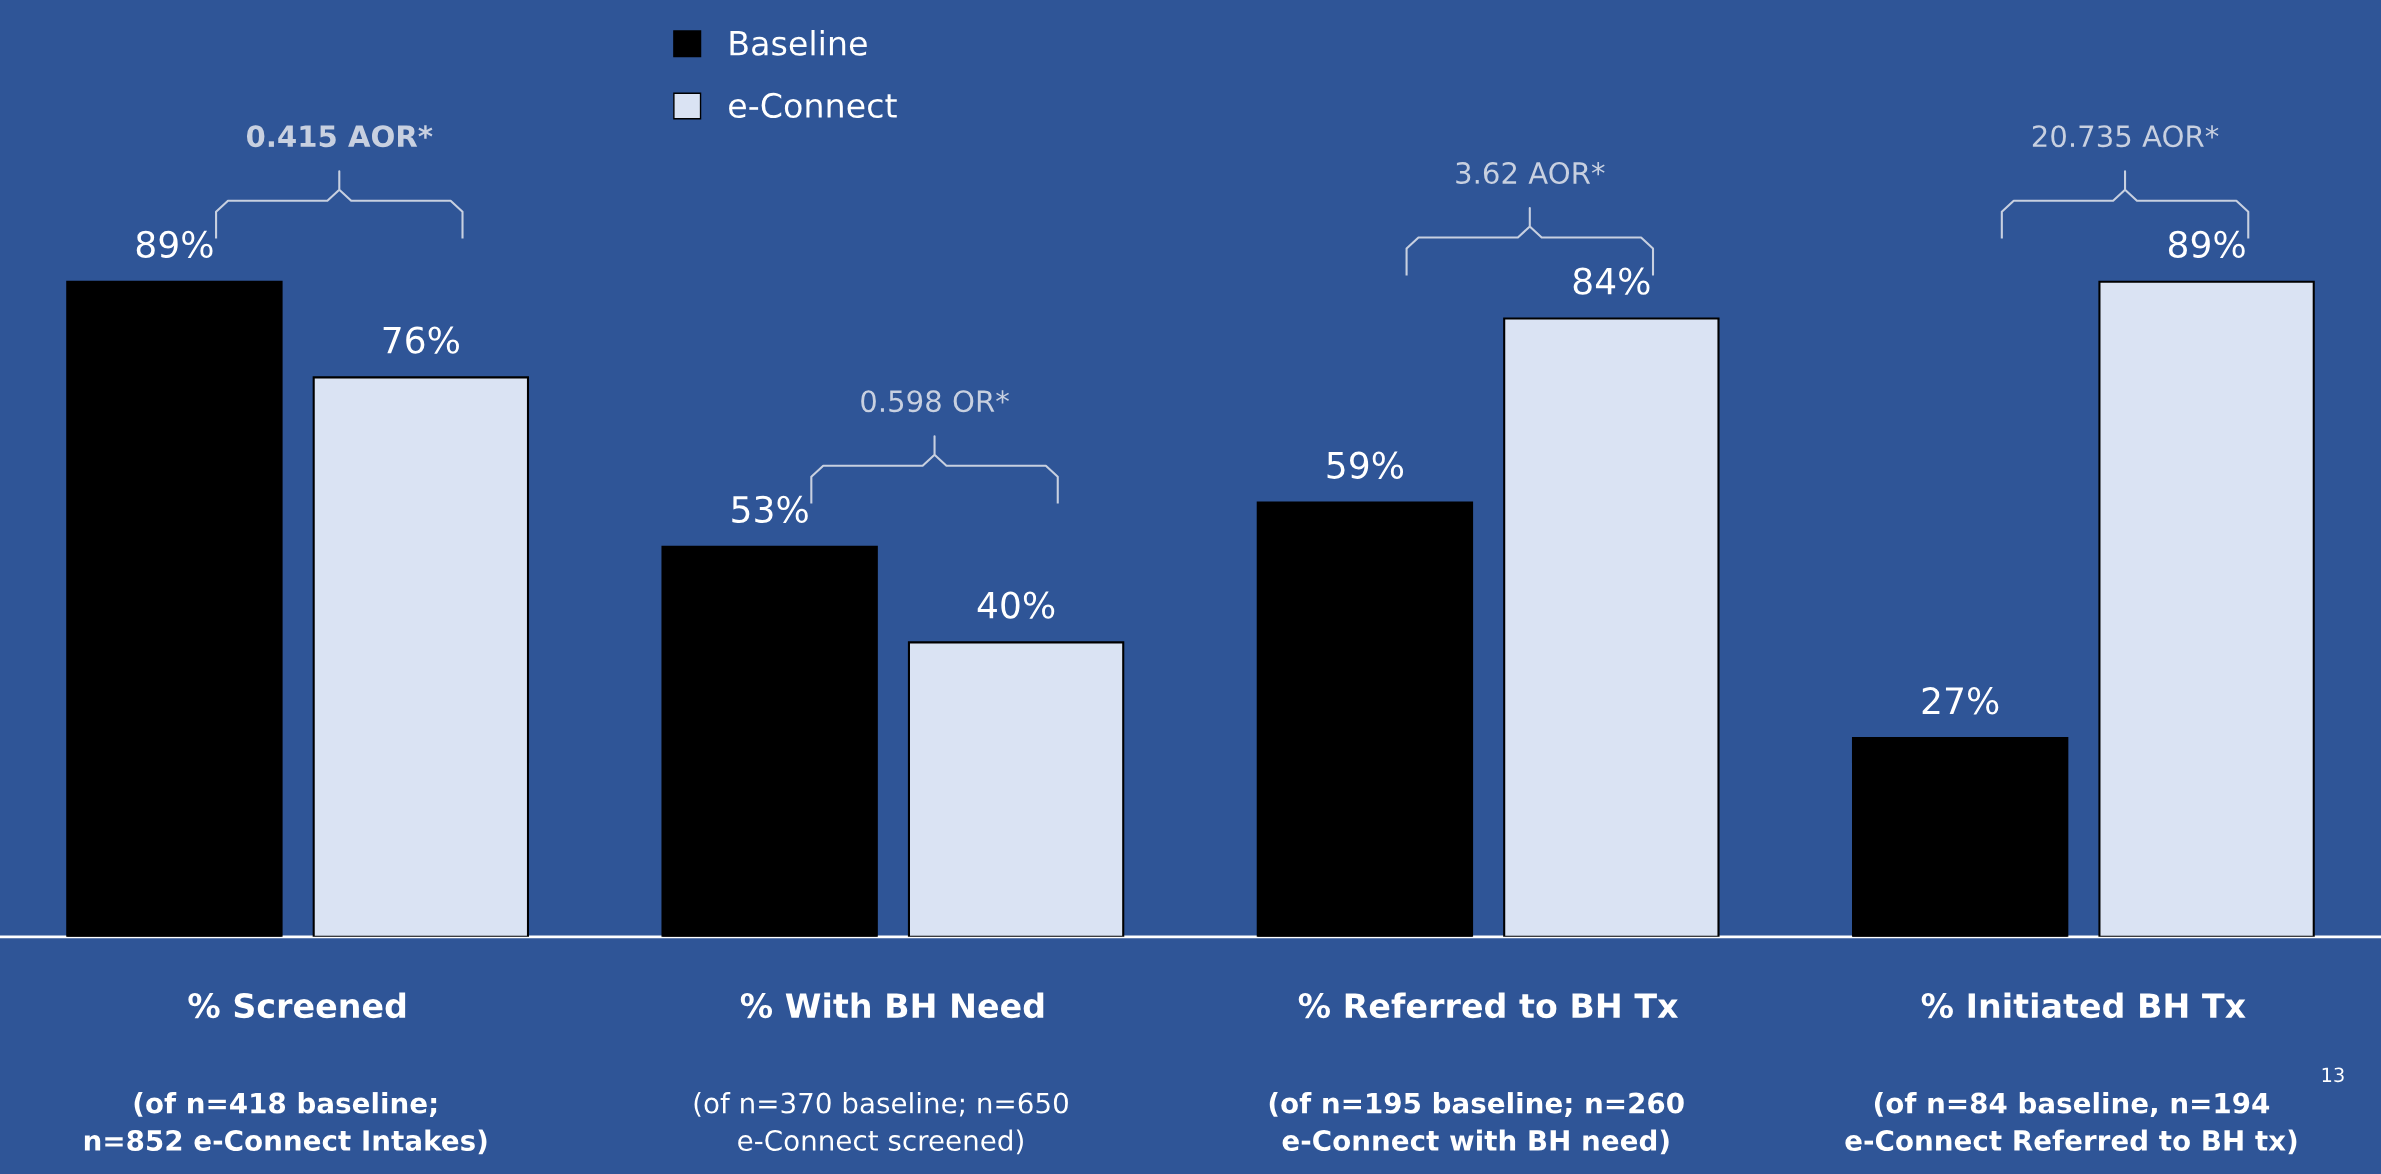  I want to click on text: 0.415 AOR*, so click(339, 136).